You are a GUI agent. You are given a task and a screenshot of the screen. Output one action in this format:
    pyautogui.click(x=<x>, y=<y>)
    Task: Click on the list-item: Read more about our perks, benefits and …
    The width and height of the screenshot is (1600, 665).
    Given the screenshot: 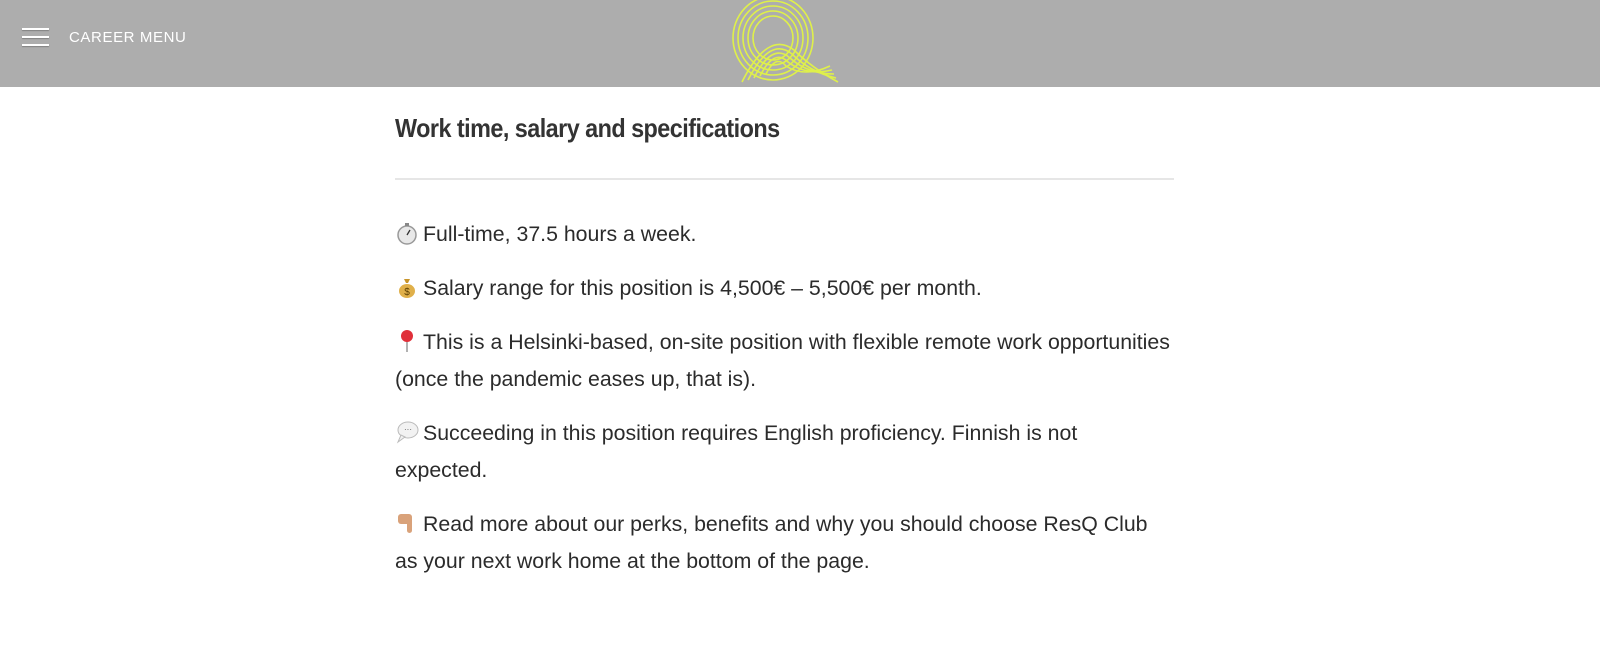 What is the action you would take?
    pyautogui.click(x=771, y=542)
    